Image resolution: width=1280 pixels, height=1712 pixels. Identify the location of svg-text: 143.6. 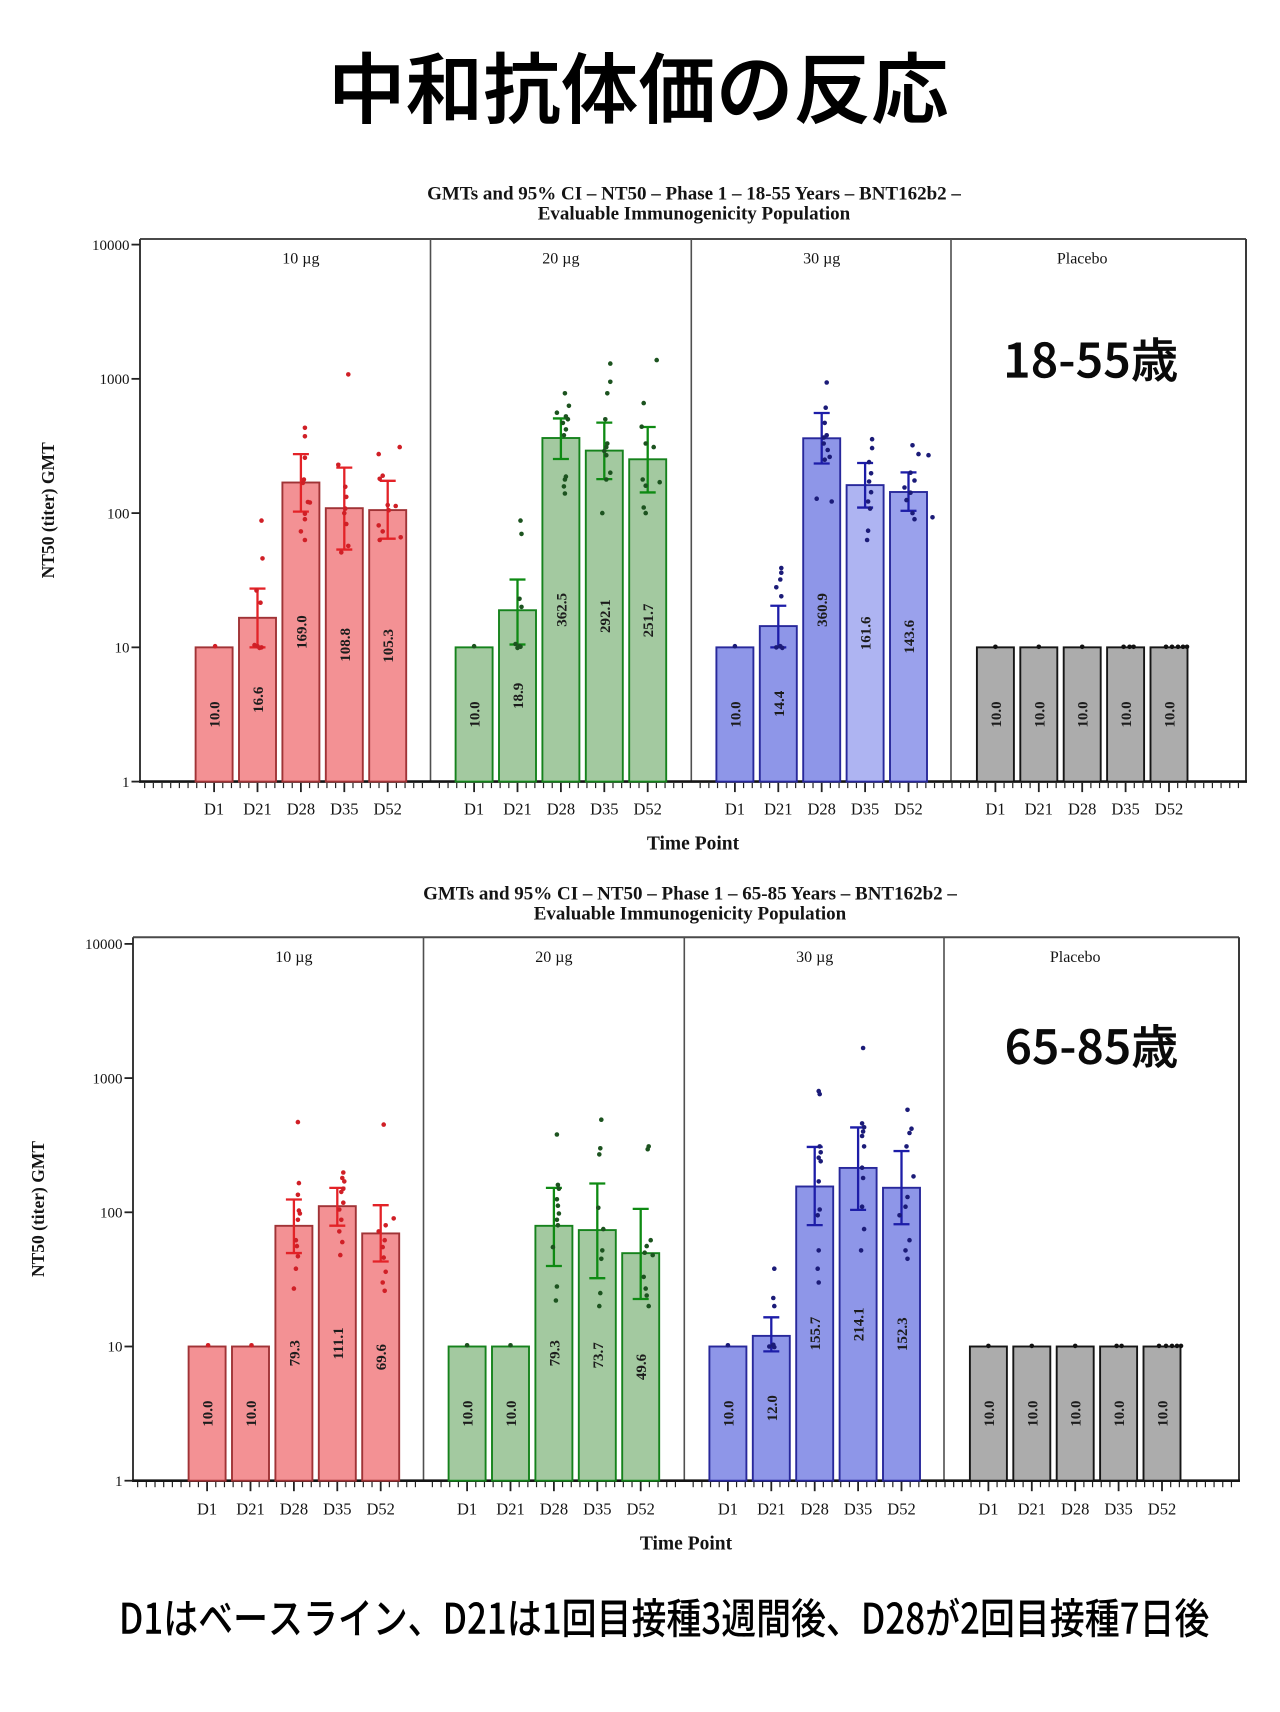
(910, 636).